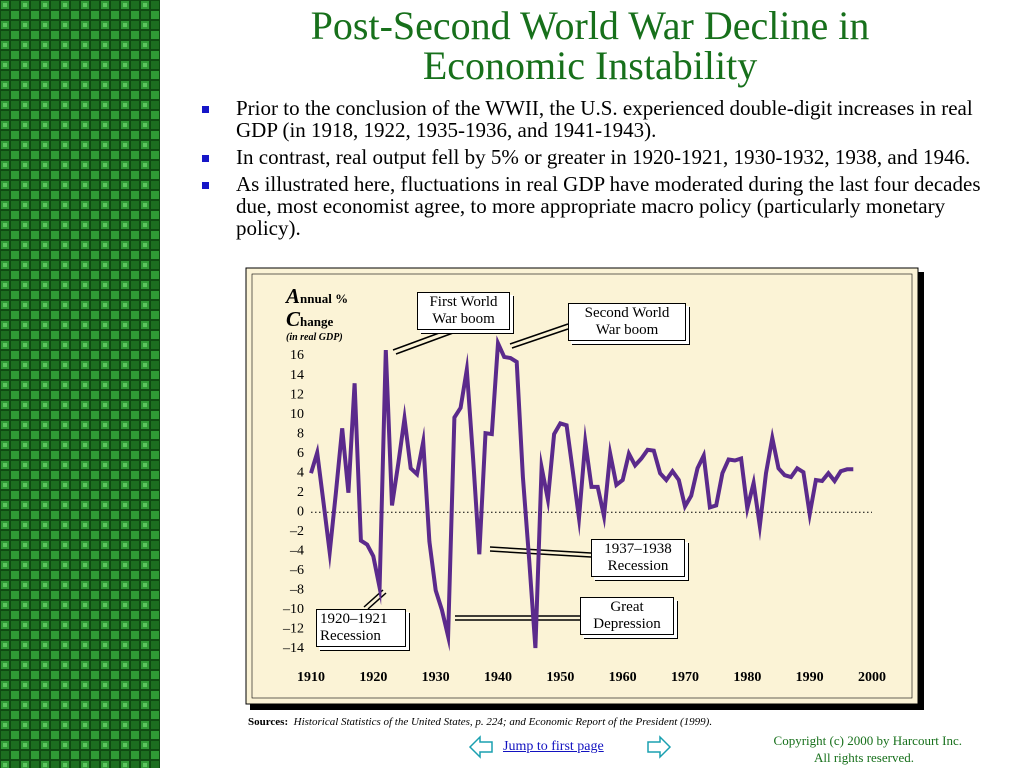  I want to click on x-tick-label: 1910, so click(311, 677).